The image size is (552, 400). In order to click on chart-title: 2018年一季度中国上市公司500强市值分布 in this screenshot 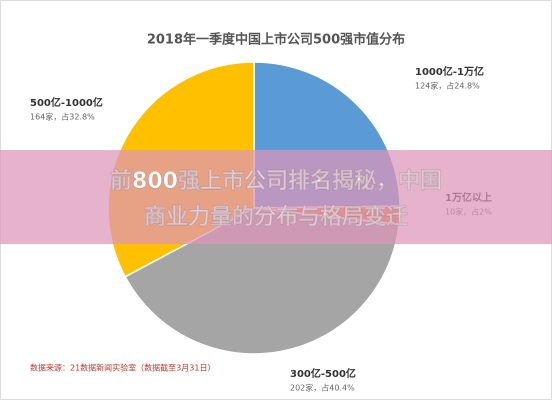, I will do `click(276, 40)`.